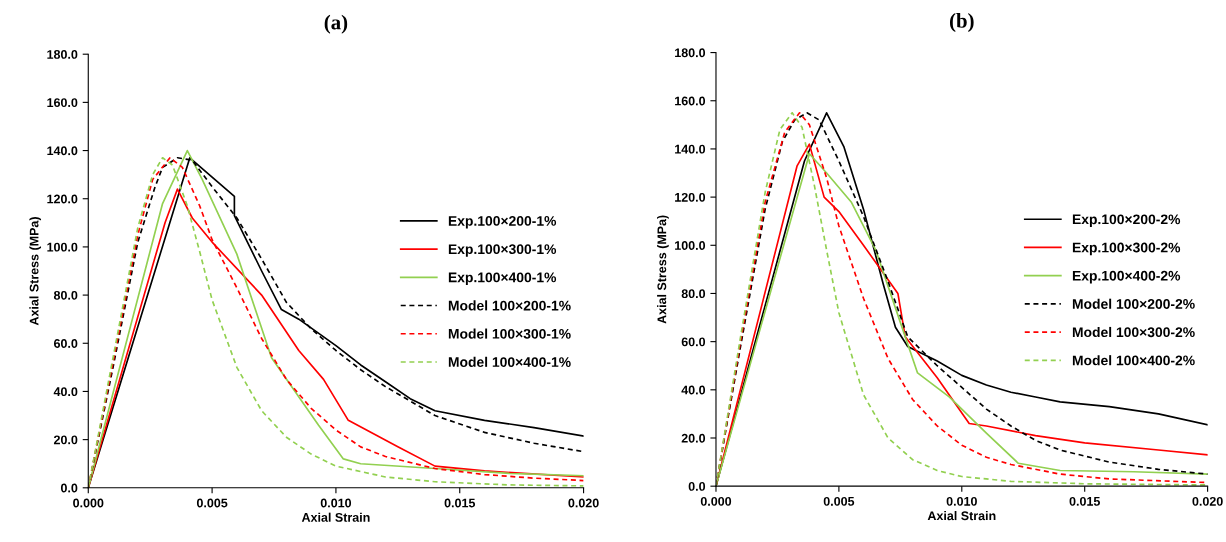 The height and width of the screenshot is (542, 1226). What do you see at coordinates (1126, 277) in the screenshot?
I see `legend-label: Exp.100×400-2%` at bounding box center [1126, 277].